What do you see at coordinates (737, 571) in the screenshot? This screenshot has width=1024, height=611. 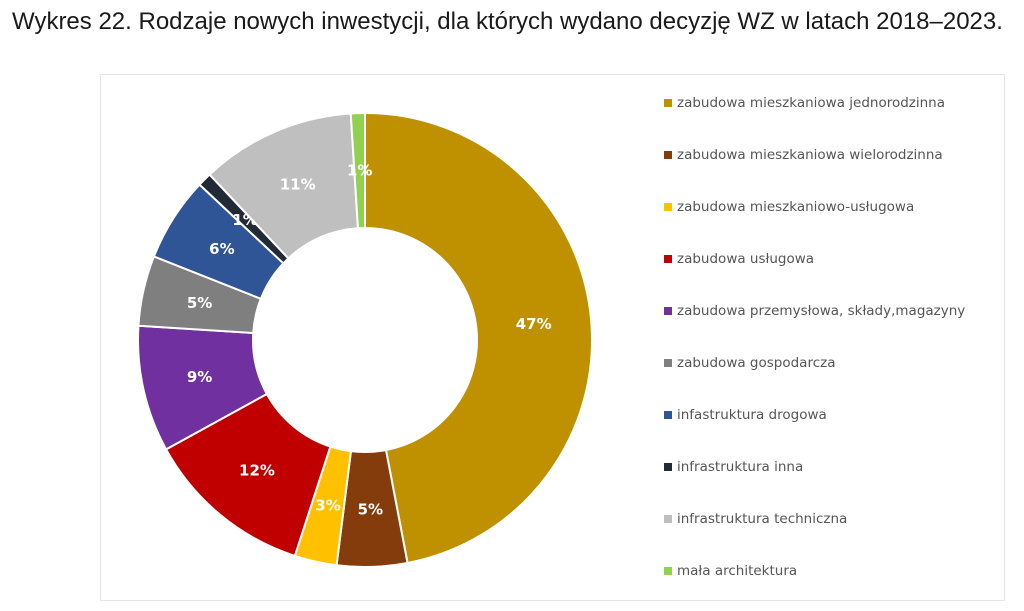 I see `legend-label: mała architektura` at bounding box center [737, 571].